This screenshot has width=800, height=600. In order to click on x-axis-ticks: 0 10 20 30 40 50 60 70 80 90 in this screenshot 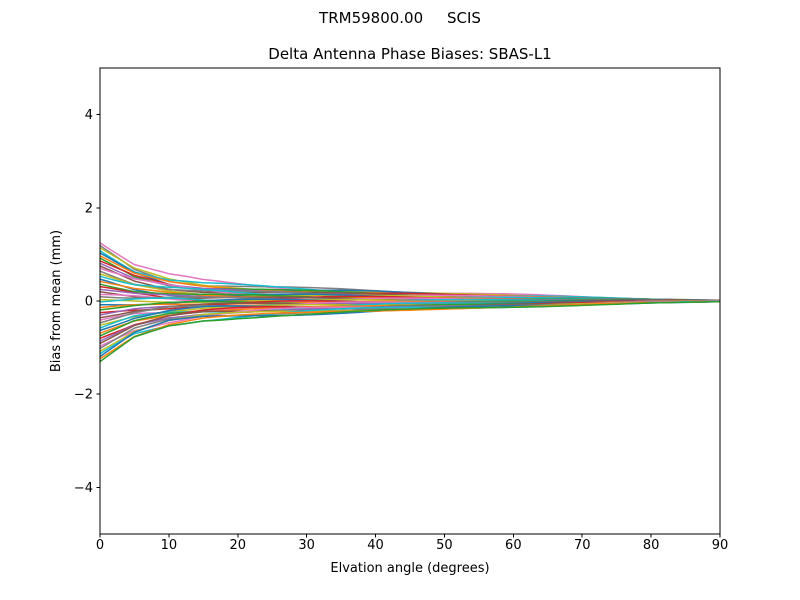, I will do `click(412, 543)`.